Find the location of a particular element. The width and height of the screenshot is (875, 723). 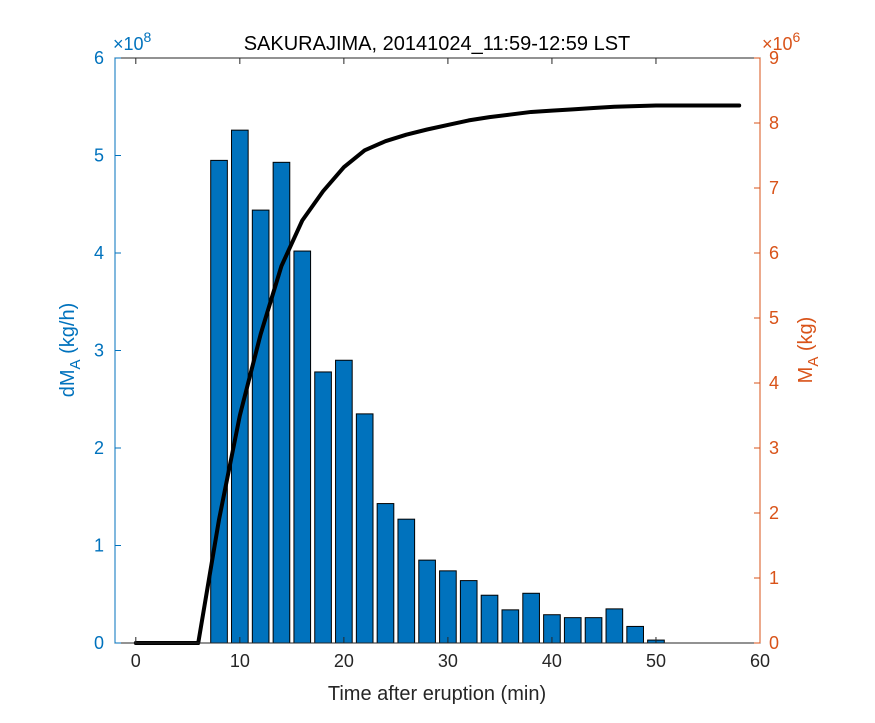

y-axis-left-title: dMA (kg/h) is located at coordinates (70, 350).